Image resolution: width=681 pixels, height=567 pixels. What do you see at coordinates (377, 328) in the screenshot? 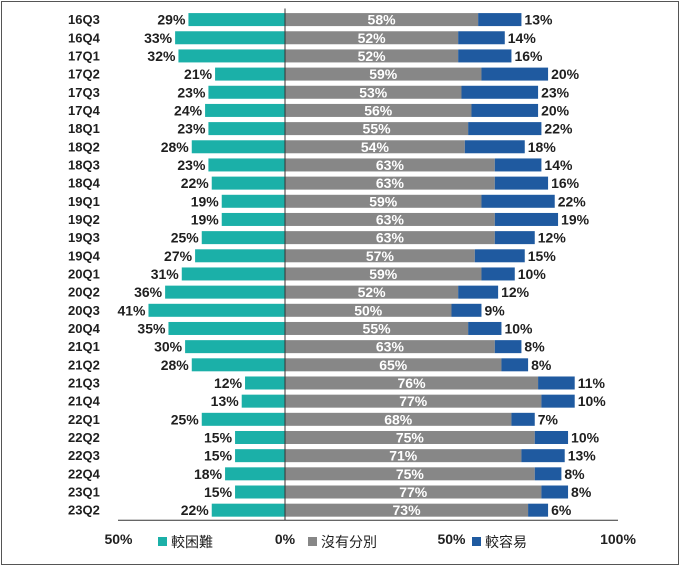
I see `data-label-no-difference: 55%` at bounding box center [377, 328].